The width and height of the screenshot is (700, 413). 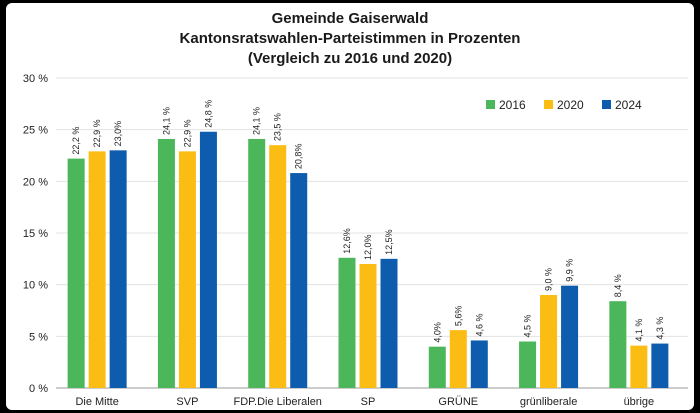 I want to click on data-label: 8,4 %, so click(x=618, y=285).